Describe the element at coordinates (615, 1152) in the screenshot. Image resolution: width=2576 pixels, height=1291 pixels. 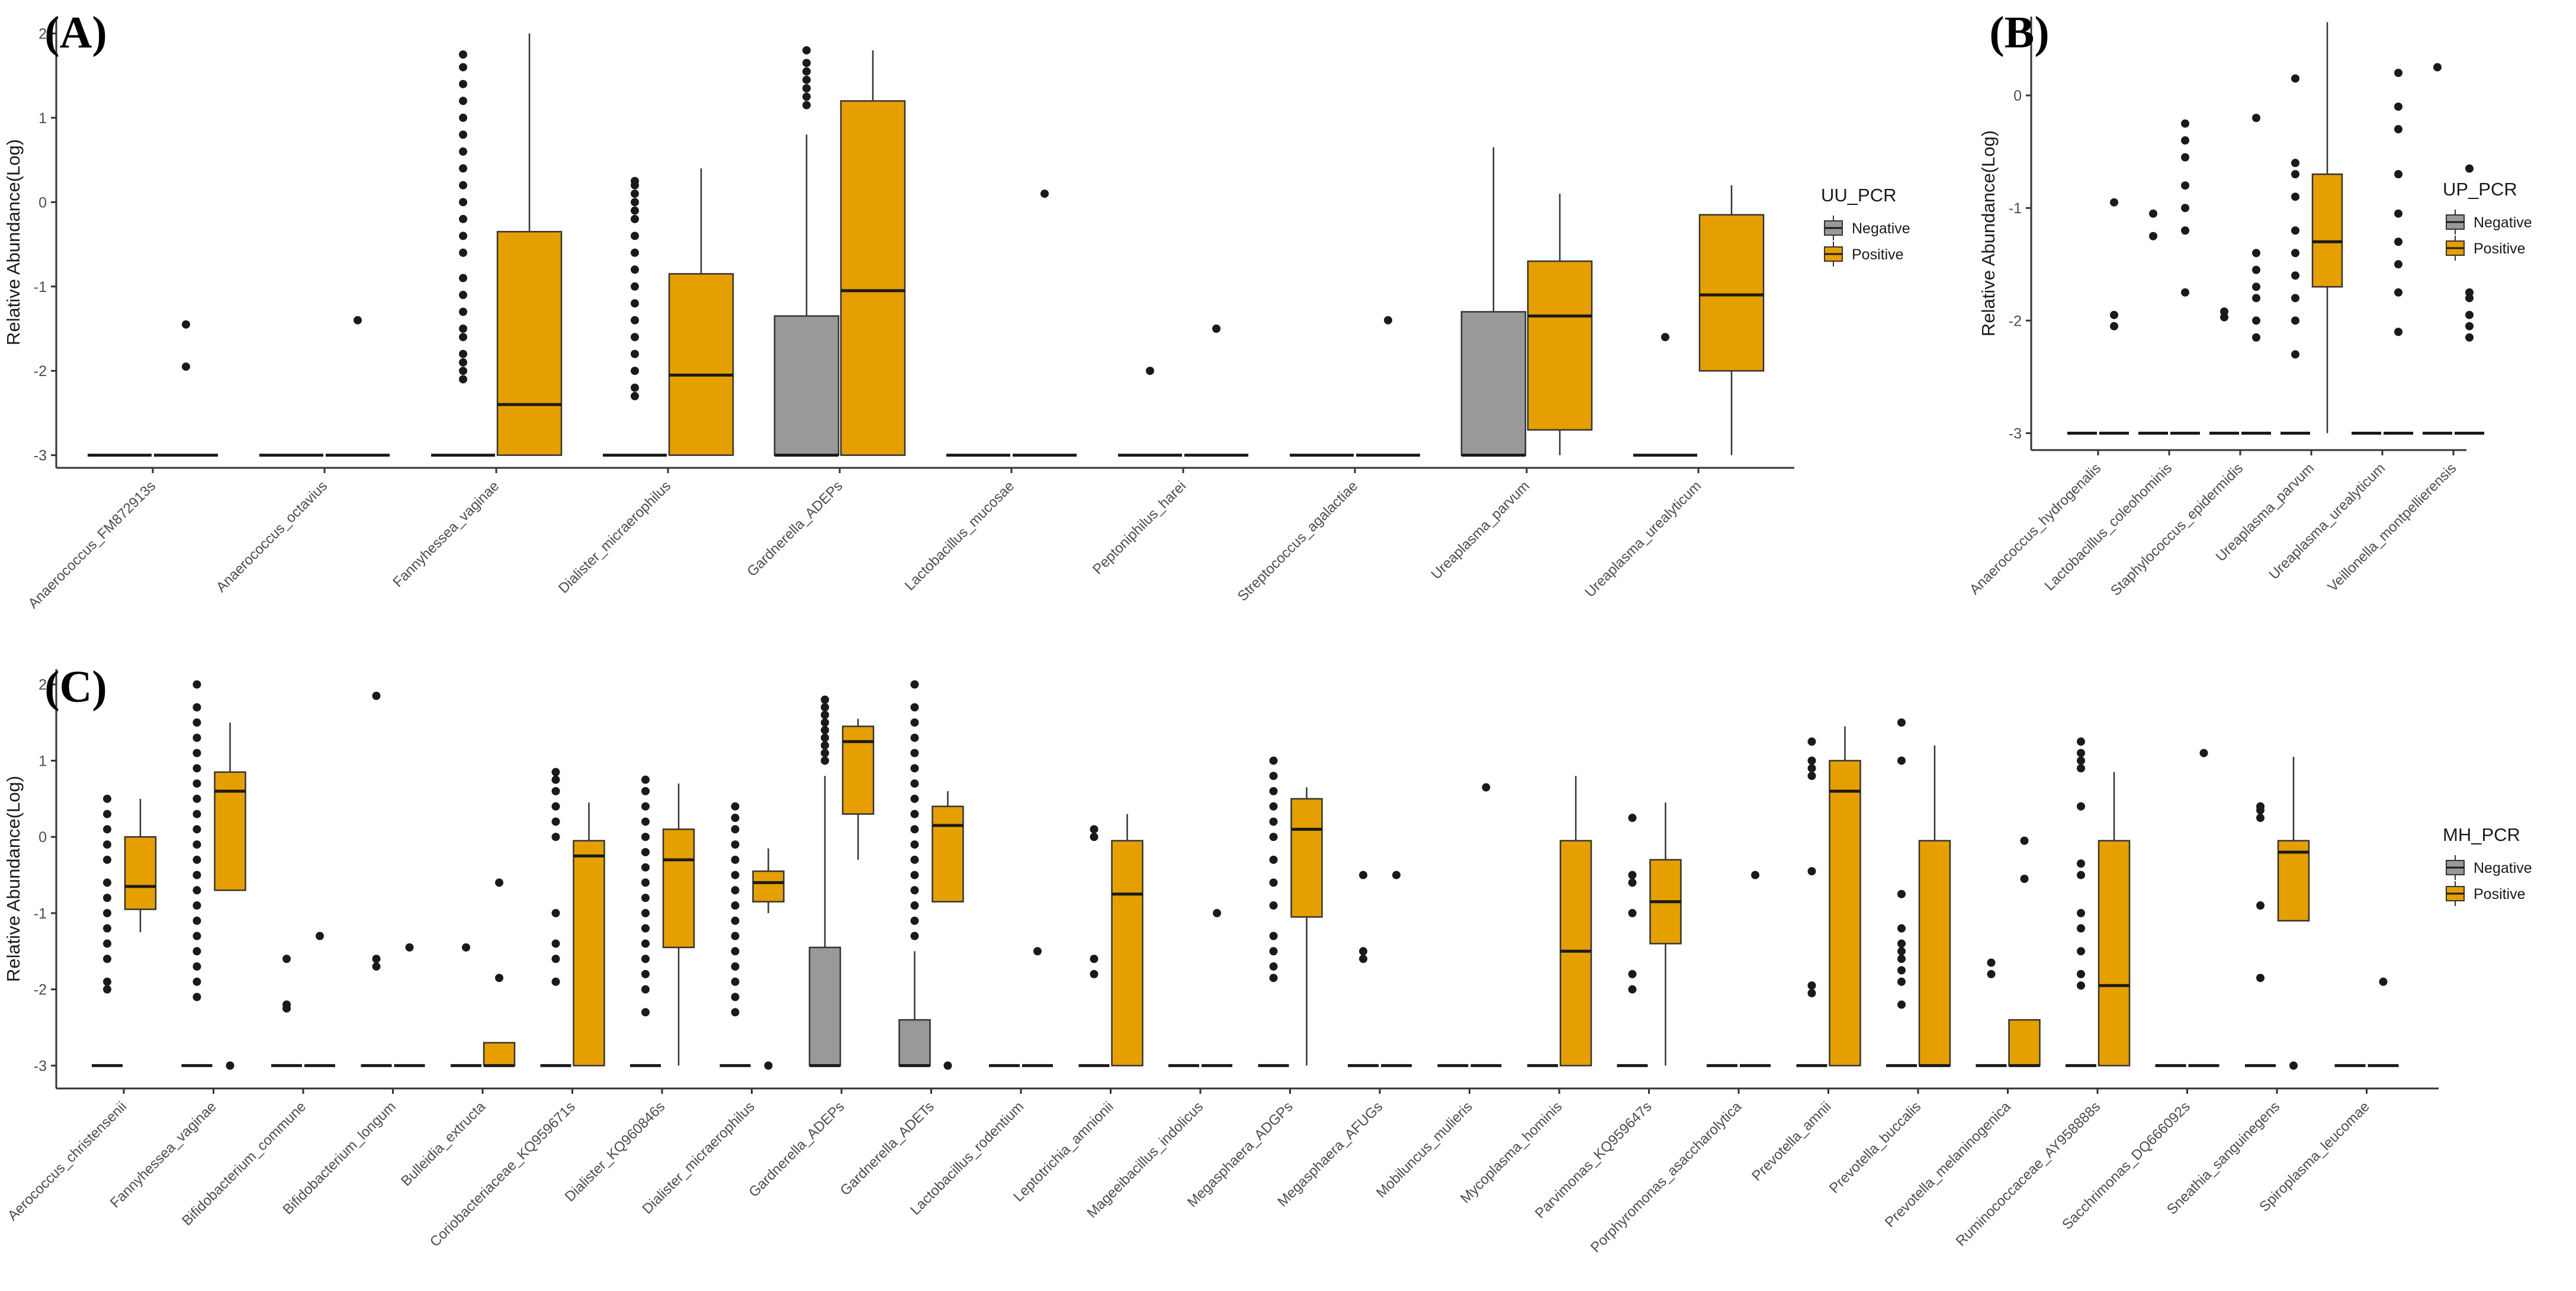
I see `x-tick-label: Dialister_KQ960846s` at that location.